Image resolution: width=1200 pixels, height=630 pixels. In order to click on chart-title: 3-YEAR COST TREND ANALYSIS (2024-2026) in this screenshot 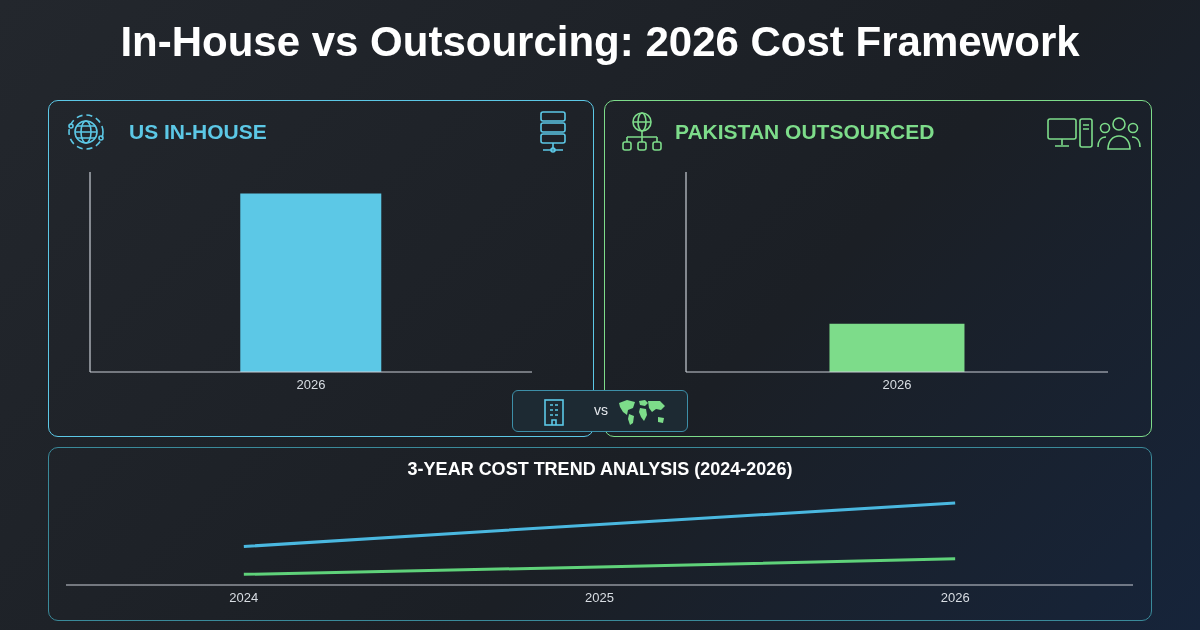, I will do `click(600, 469)`.